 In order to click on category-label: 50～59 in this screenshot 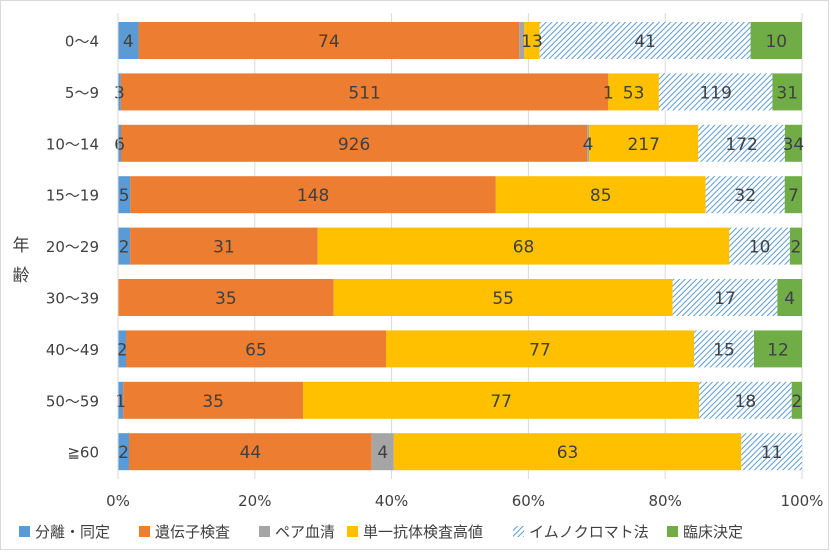, I will do `click(72, 401)`.